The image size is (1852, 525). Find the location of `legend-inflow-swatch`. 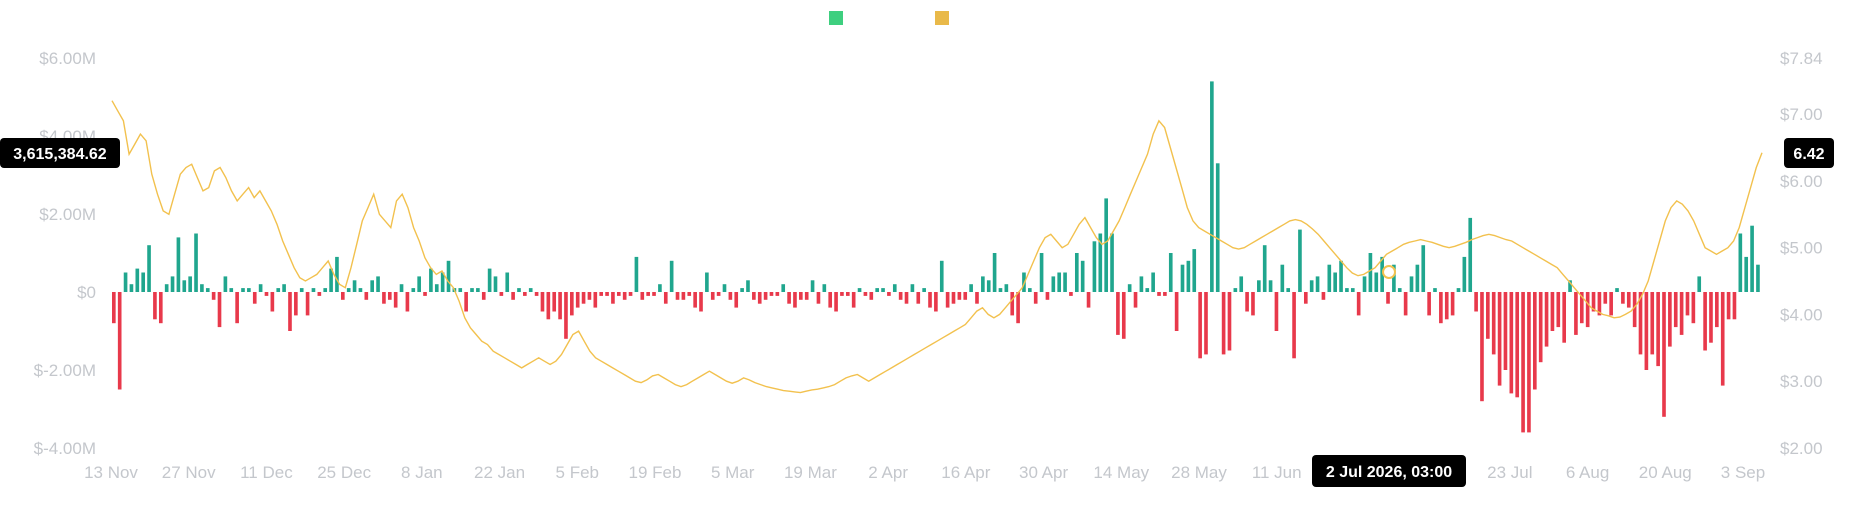

legend-inflow-swatch is located at coordinates (836, 18).